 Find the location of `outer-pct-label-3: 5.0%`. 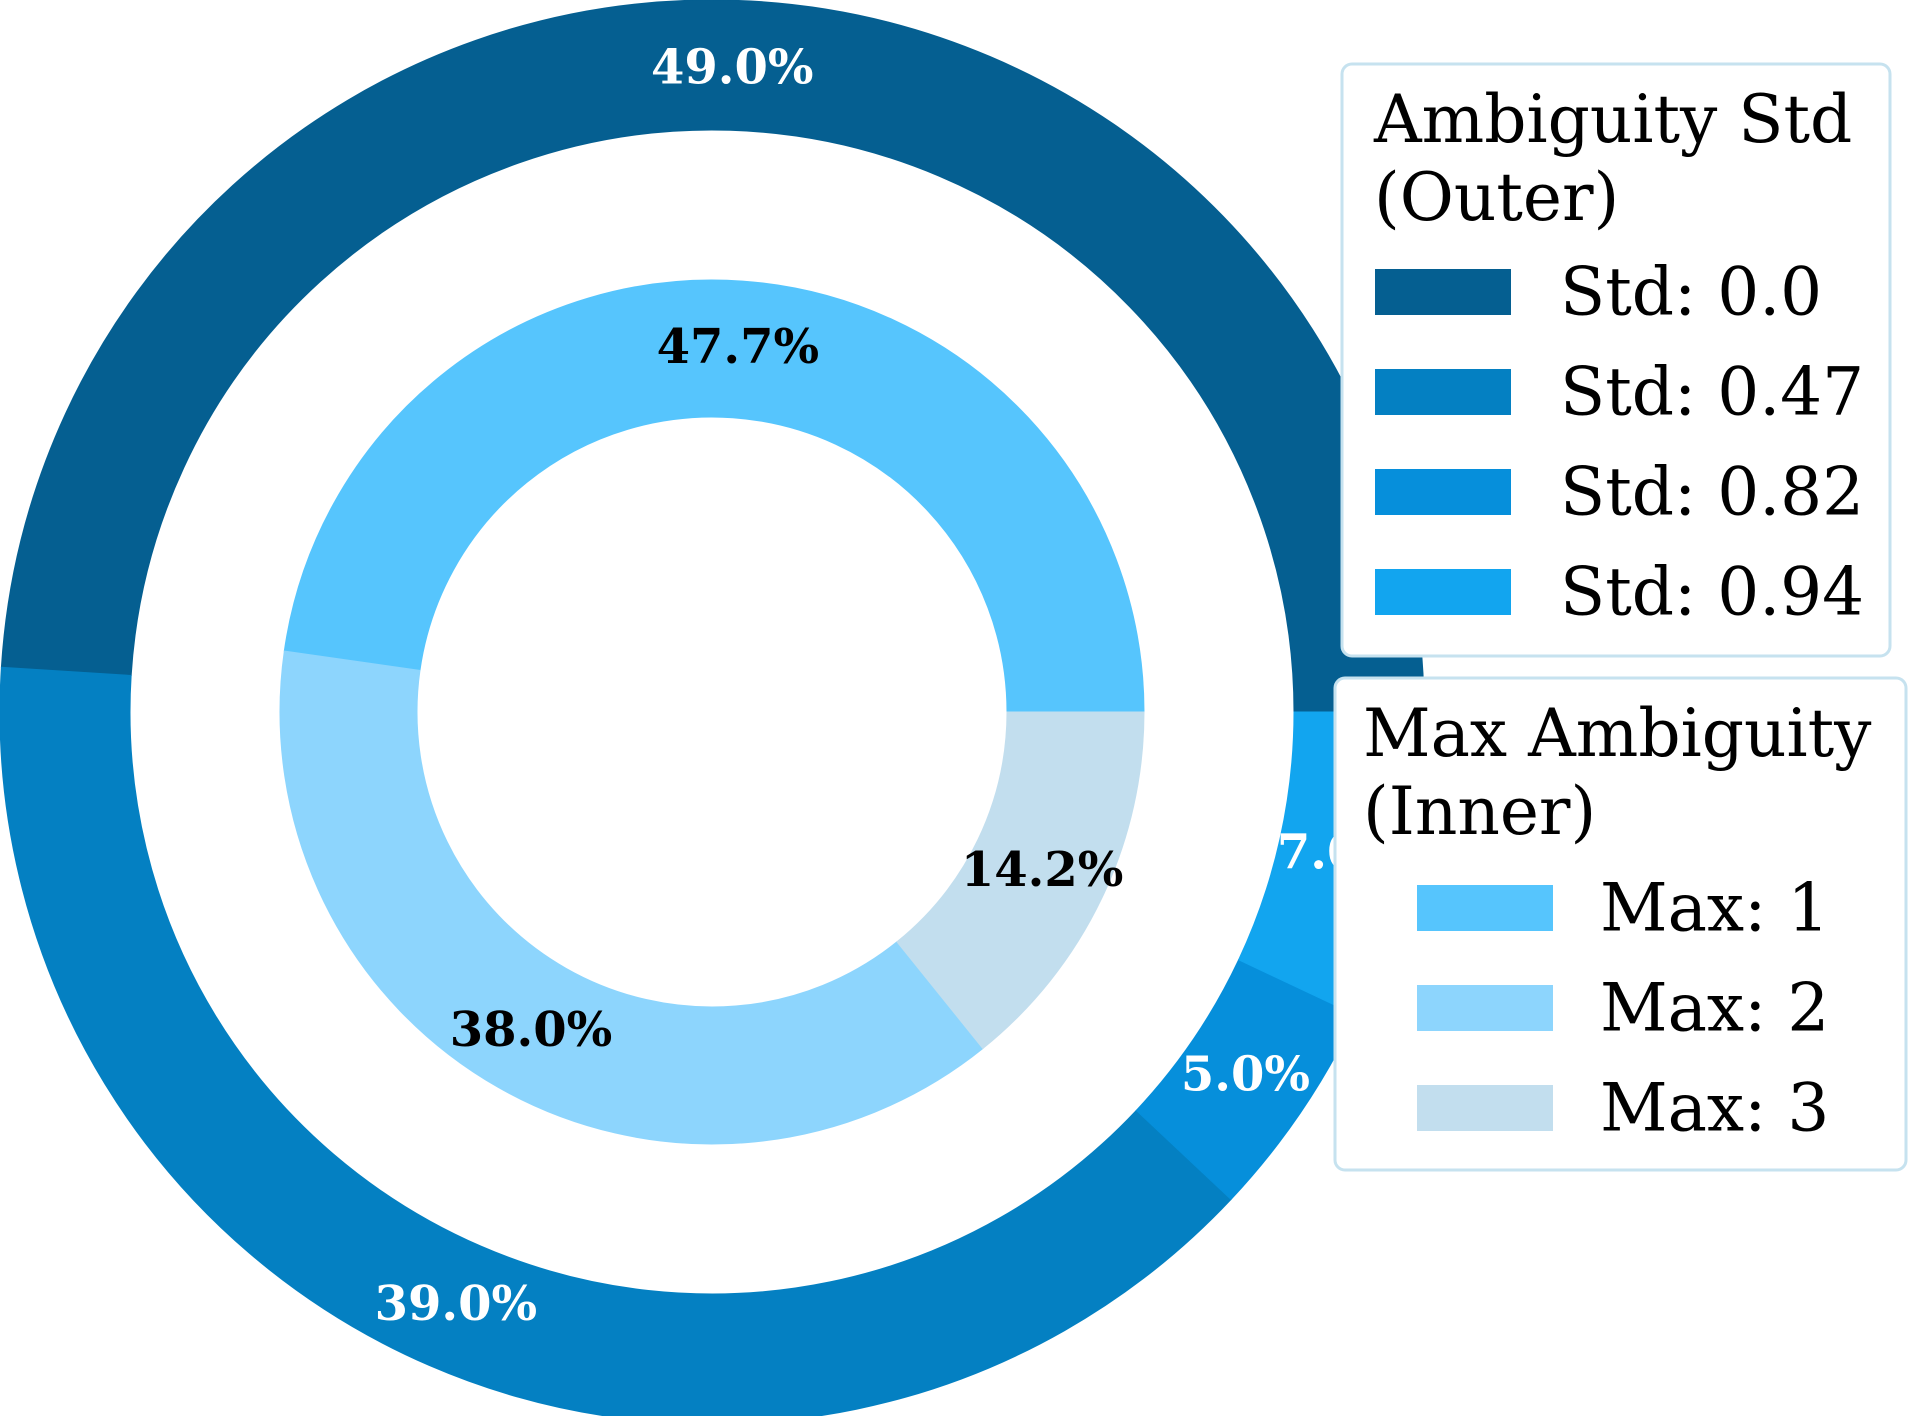

outer-pct-label-3: 5.0% is located at coordinates (1245, 1075).